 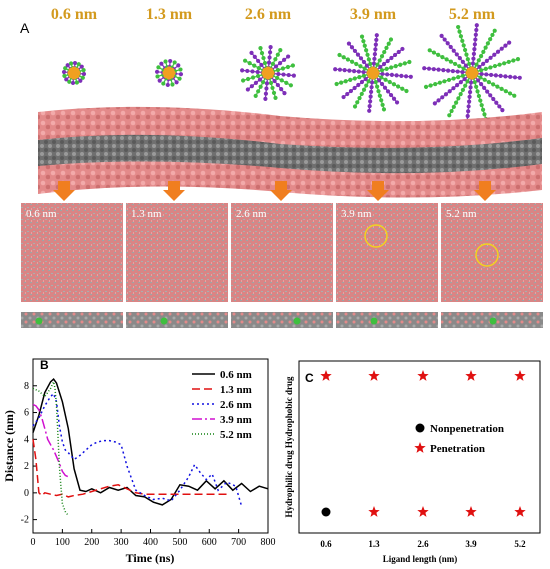 I want to click on legend-label: 0.6 nm, so click(x=236, y=375).